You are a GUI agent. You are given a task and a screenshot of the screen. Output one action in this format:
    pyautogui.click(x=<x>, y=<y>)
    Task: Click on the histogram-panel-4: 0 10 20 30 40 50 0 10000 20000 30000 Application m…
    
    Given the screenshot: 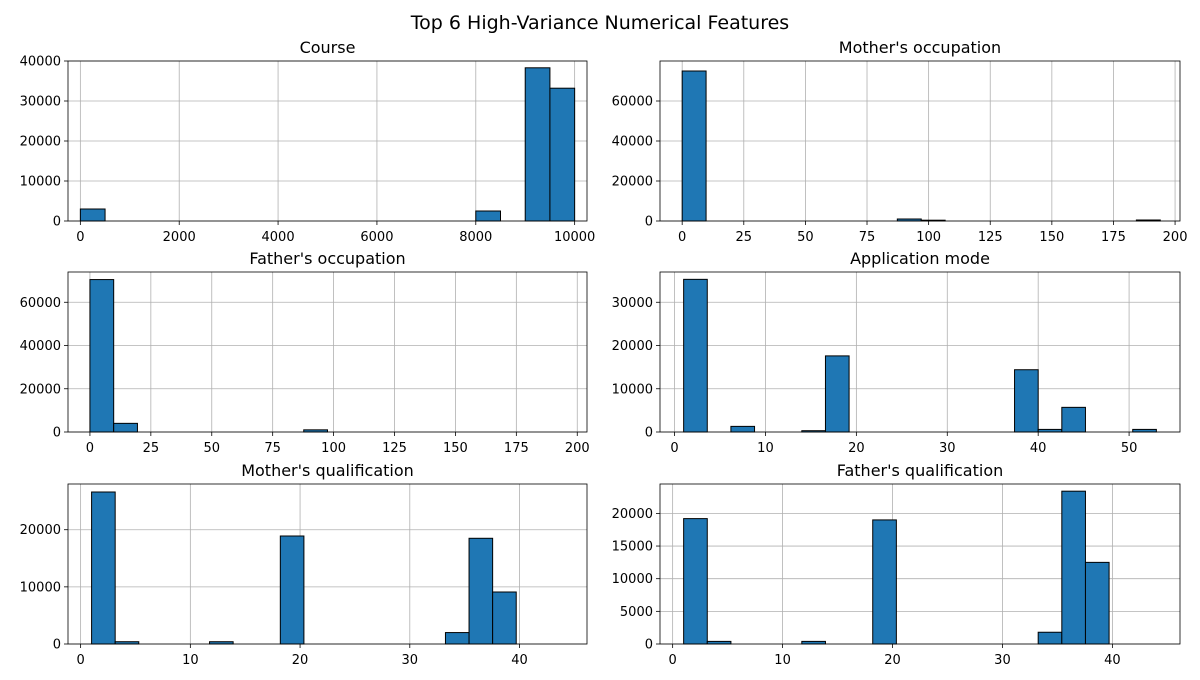 What is the action you would take?
    pyautogui.click(x=896, y=352)
    